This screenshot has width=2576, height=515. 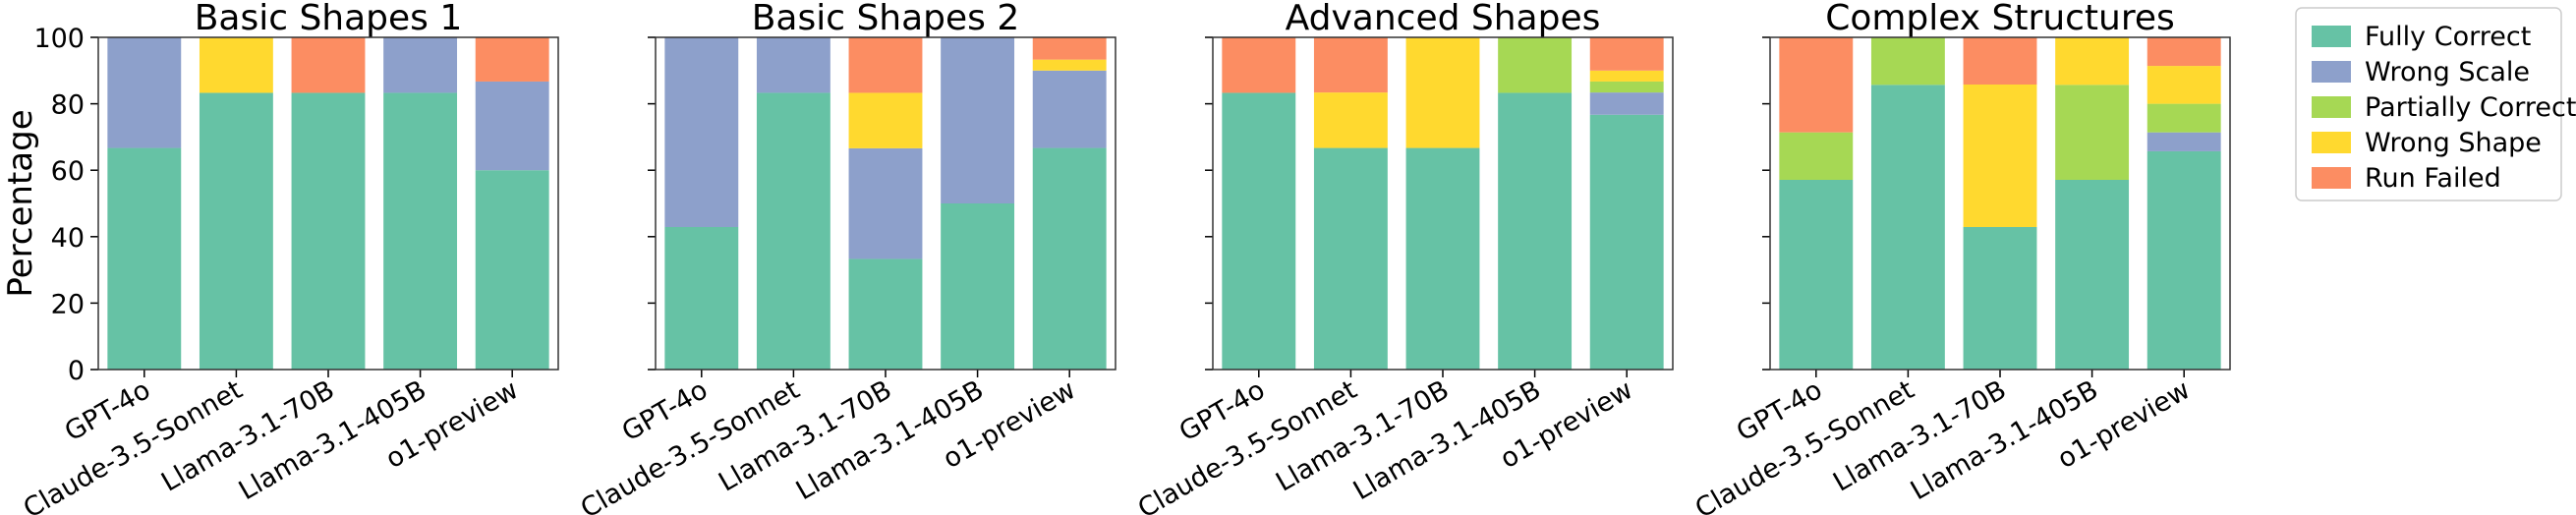 I want to click on bar-partially-correct-claude-3-5-sonnet, so click(x=1907, y=61).